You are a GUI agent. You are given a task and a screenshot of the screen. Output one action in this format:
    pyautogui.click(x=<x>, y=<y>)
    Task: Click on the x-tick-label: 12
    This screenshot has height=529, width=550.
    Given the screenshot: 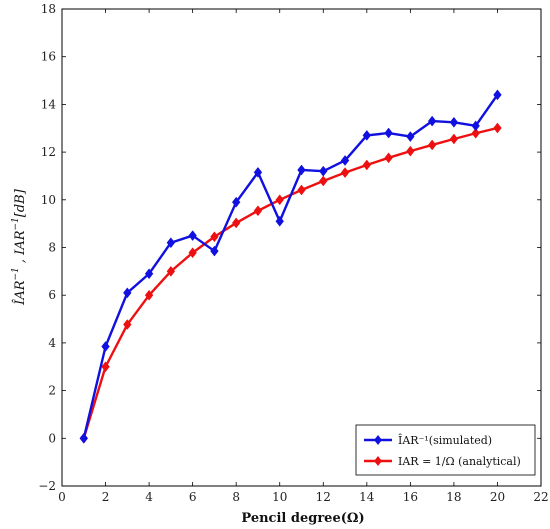 What is the action you would take?
    pyautogui.click(x=323, y=497)
    